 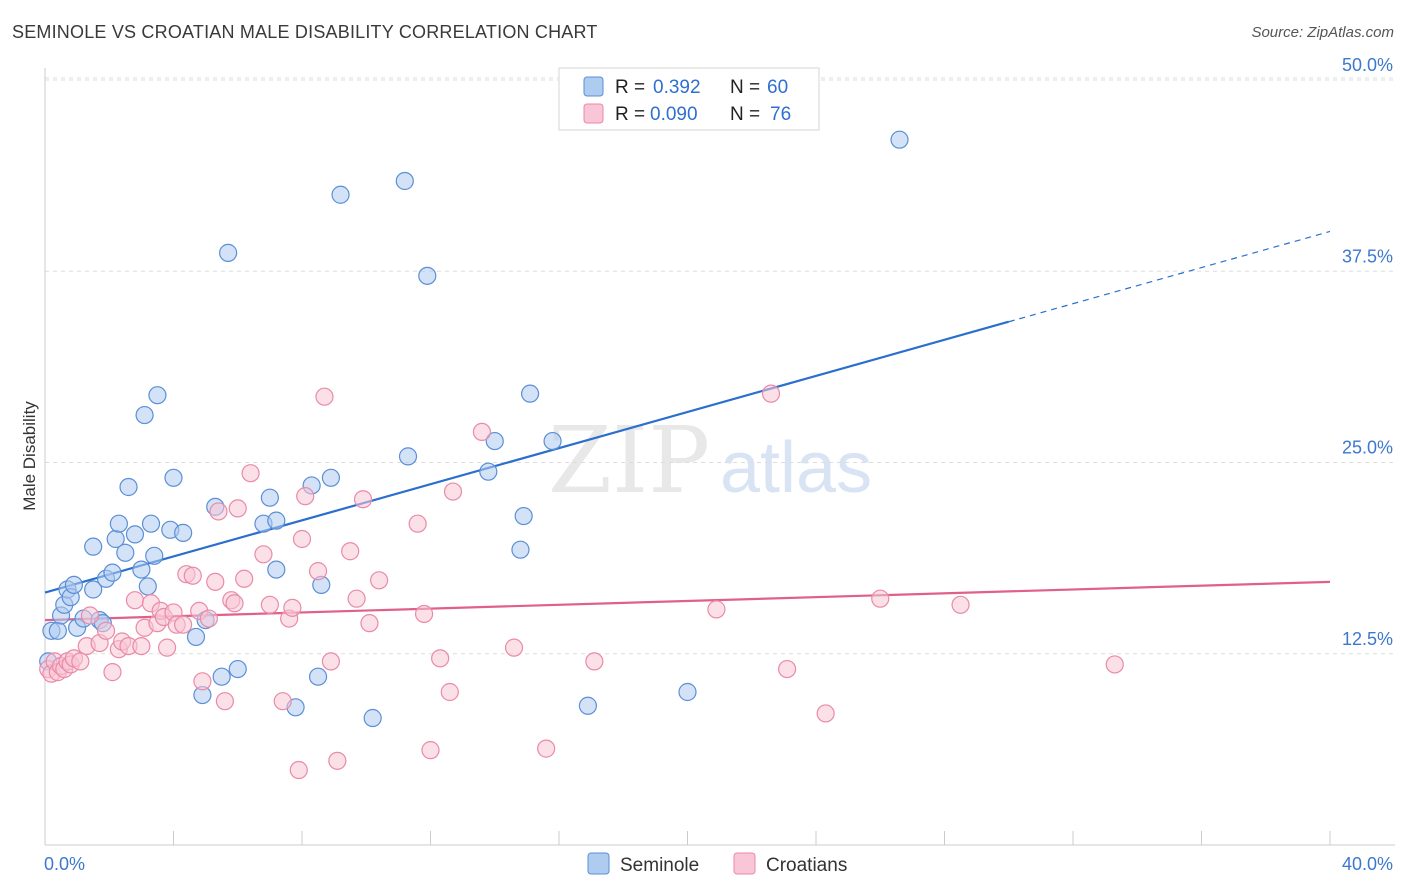 I want to click on x-tick-label-max: 40.0%, so click(x=1367, y=864).